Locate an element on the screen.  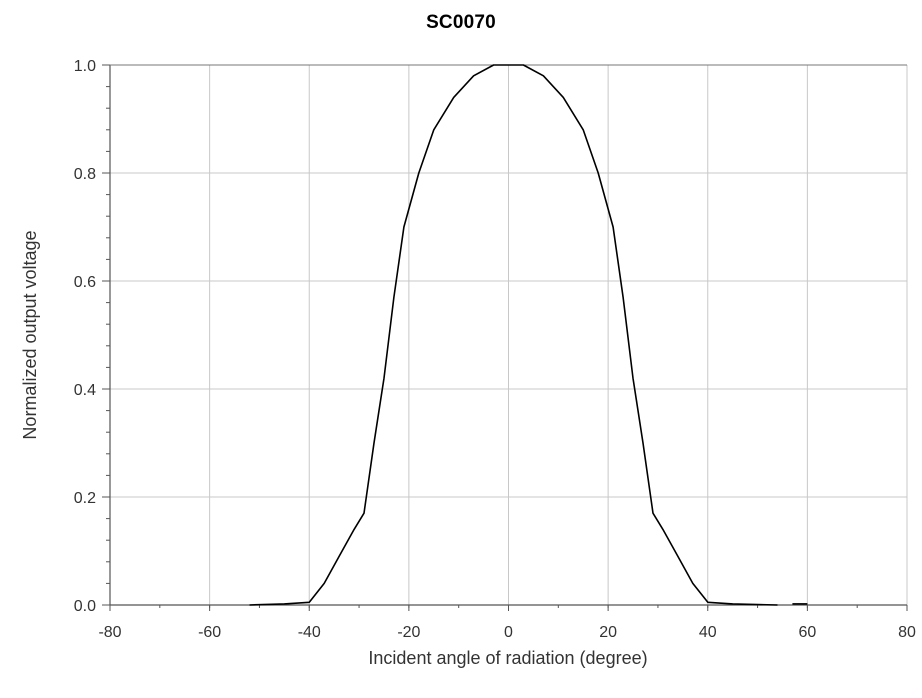
chart-title: SC0070 is located at coordinates (461, 22).